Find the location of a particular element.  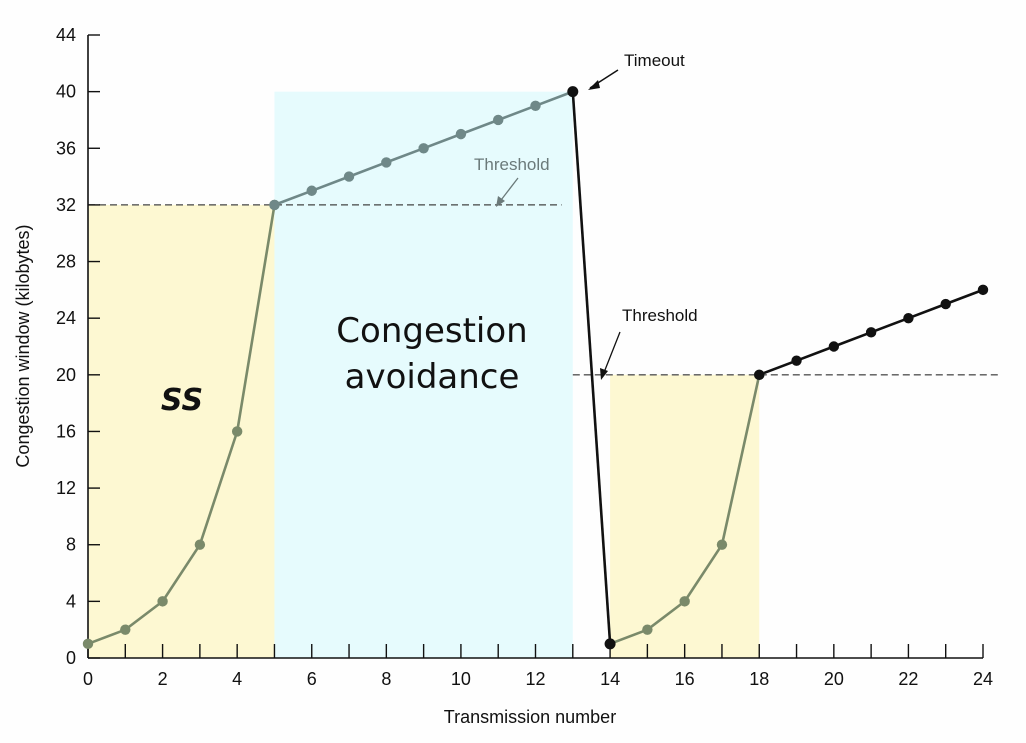

congestion-avoidance-label-line1: Congestion is located at coordinates (431, 331).